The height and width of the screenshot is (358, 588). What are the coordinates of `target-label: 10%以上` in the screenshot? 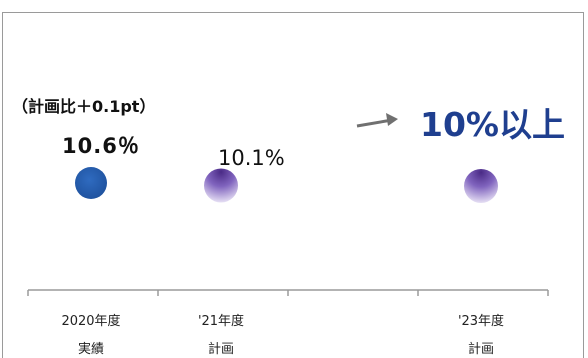 It's located at (492, 124).